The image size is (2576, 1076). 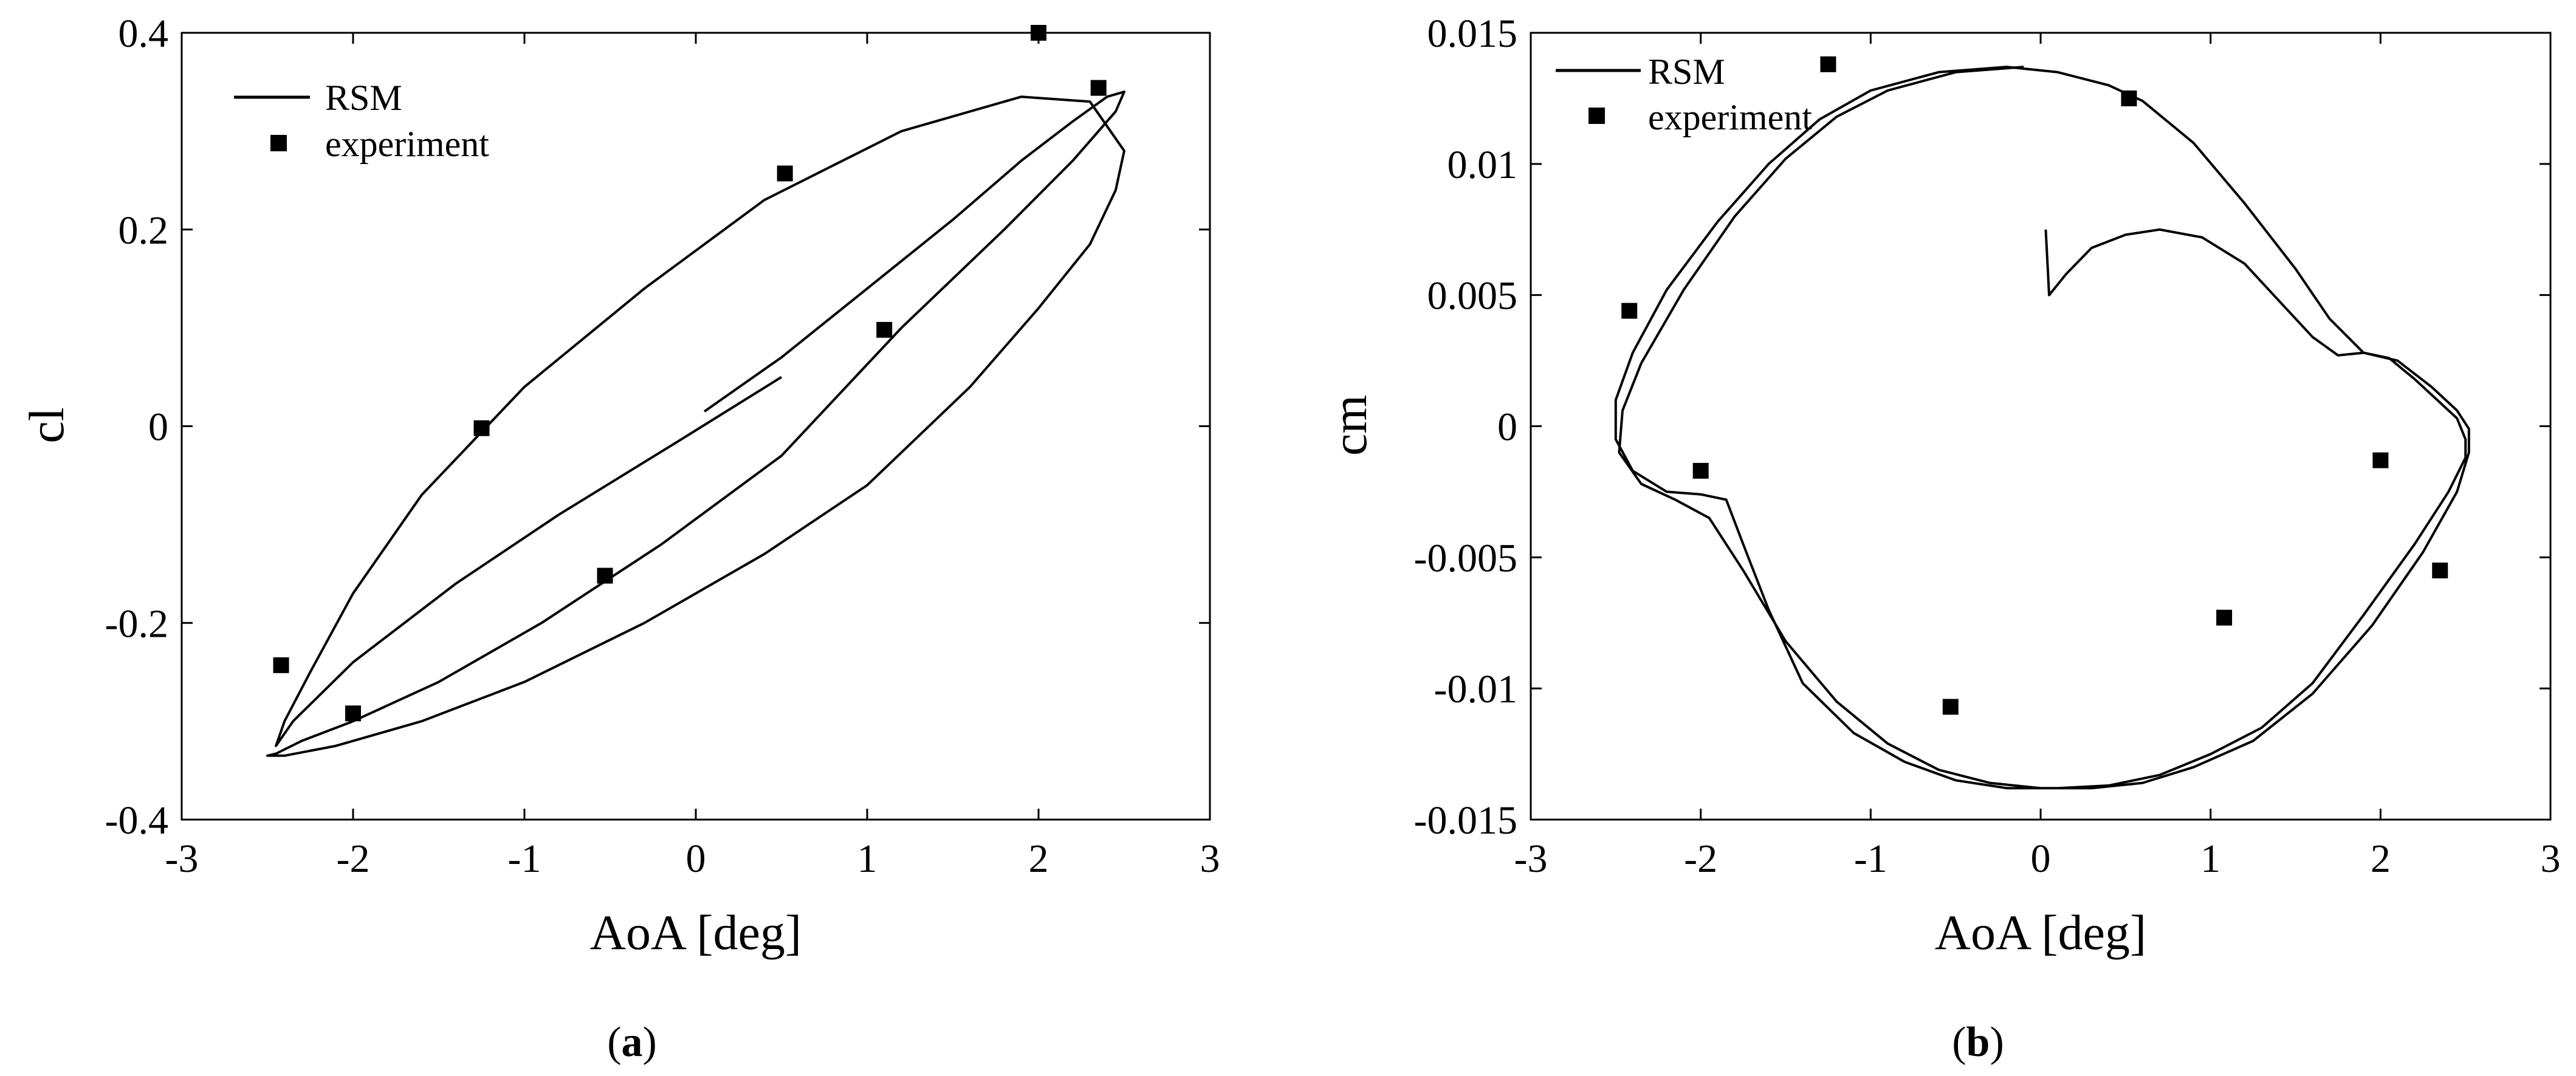 What do you see at coordinates (363, 98) in the screenshot?
I see `chart-a-legend-label-rsm: RSM` at bounding box center [363, 98].